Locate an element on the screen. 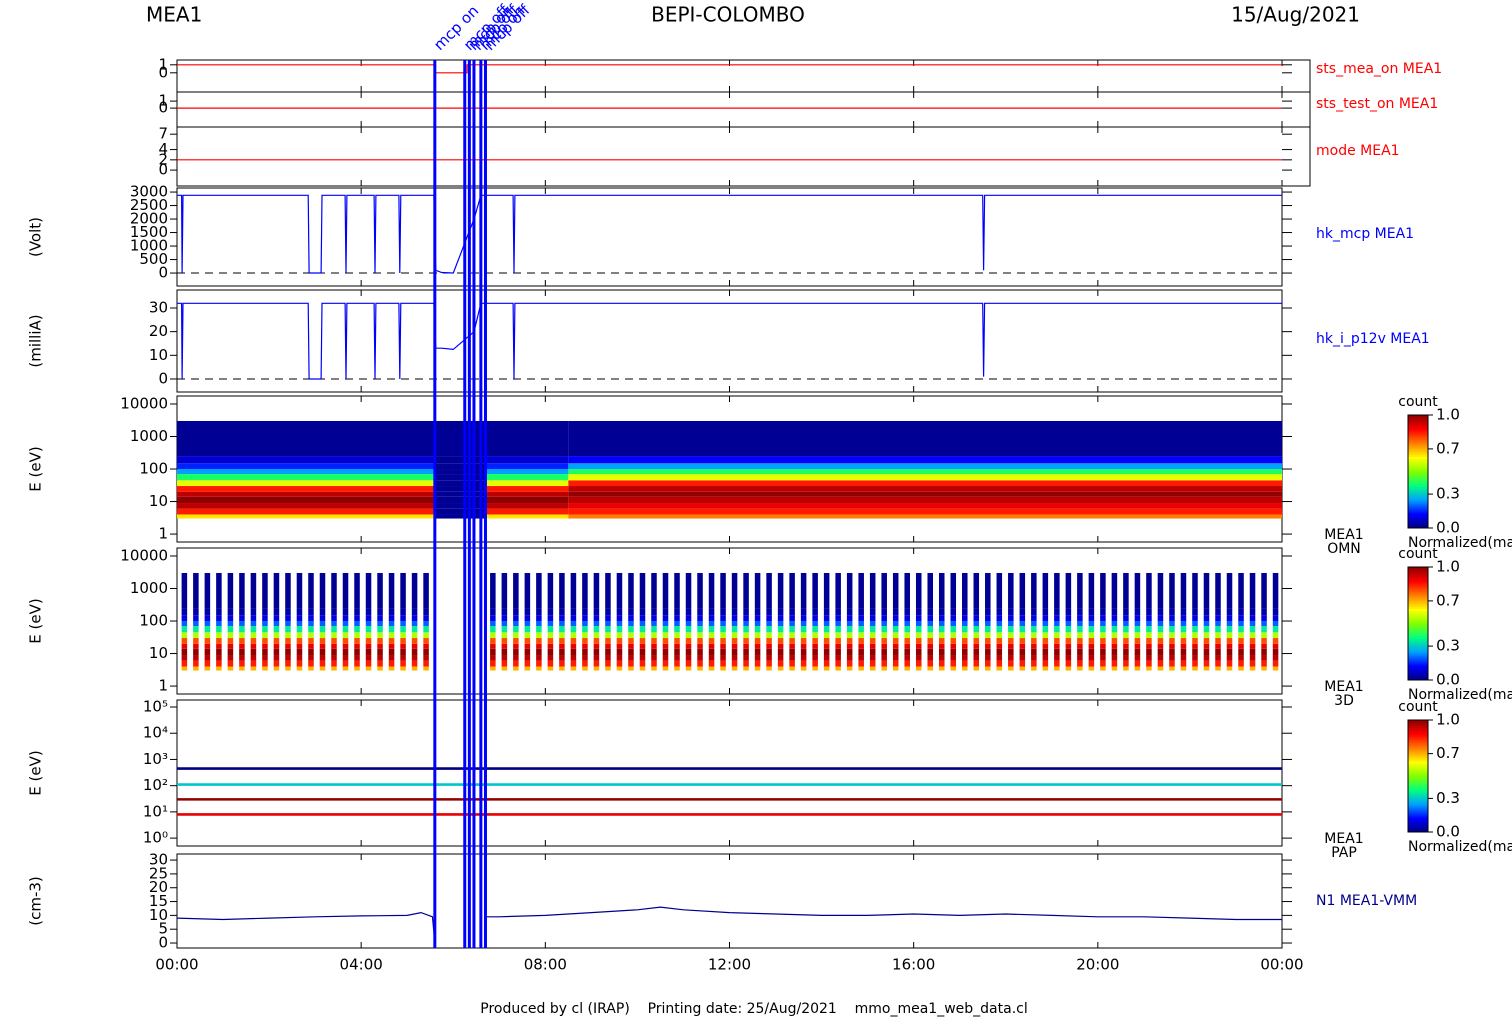 The height and width of the screenshot is (1020, 1512). panel-label: sts_test_on MEA1 is located at coordinates (1377, 104).